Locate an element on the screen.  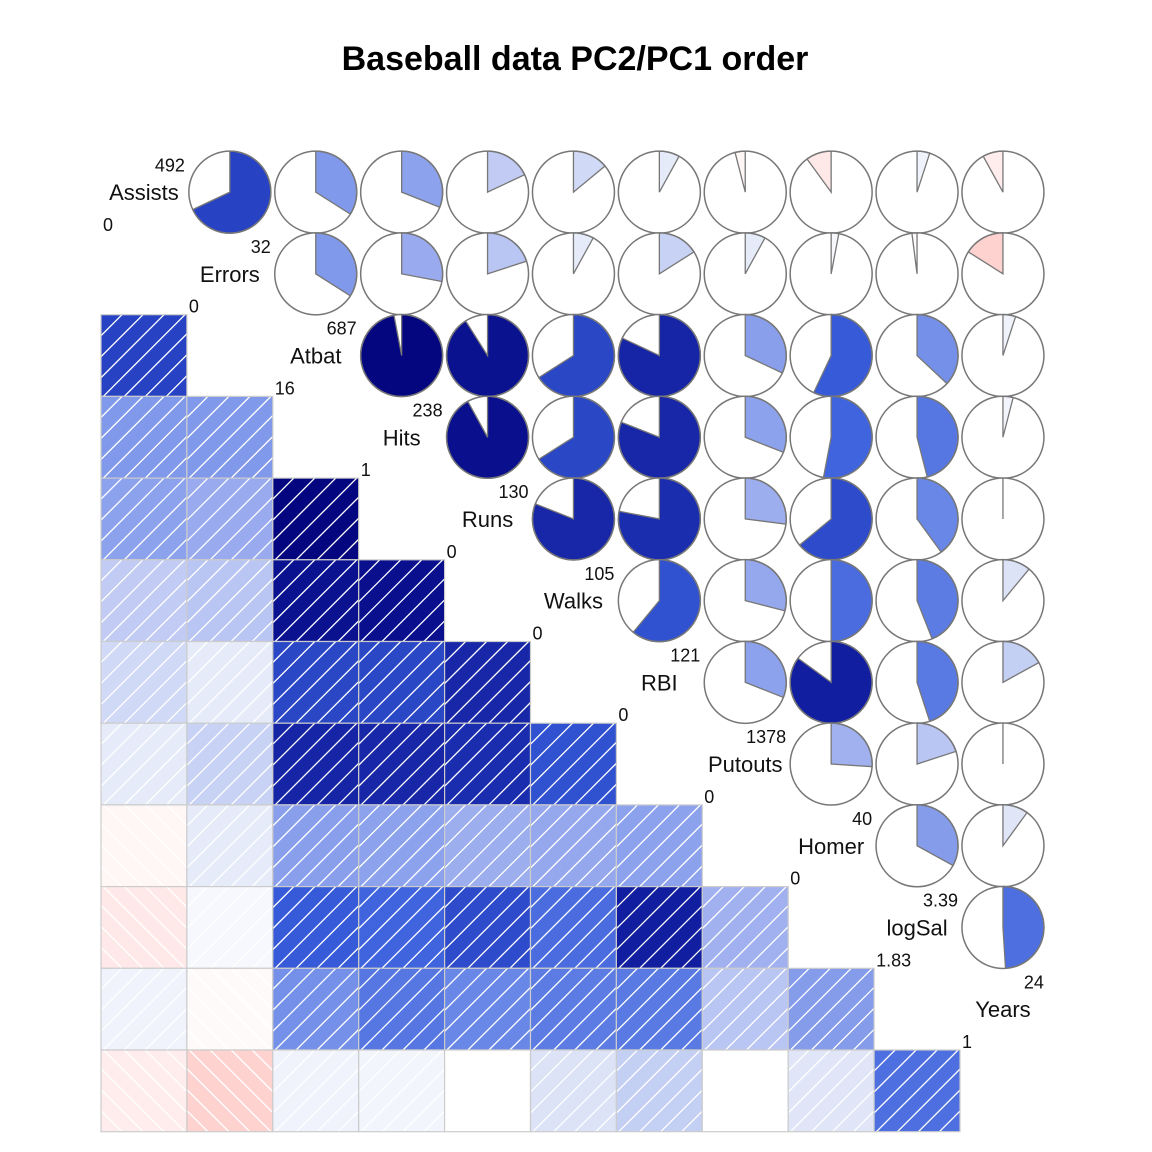
pie-cell-Assists-Errors is located at coordinates (230, 192).